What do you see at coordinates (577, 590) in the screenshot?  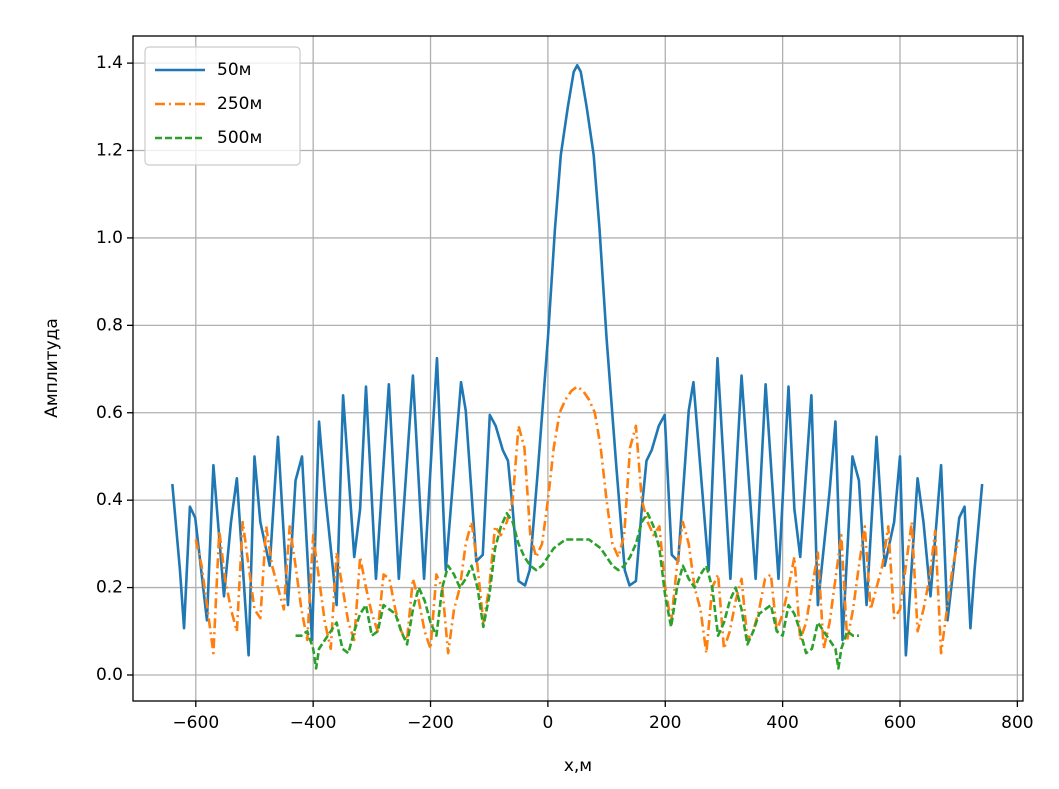 I see `data-line` at bounding box center [577, 590].